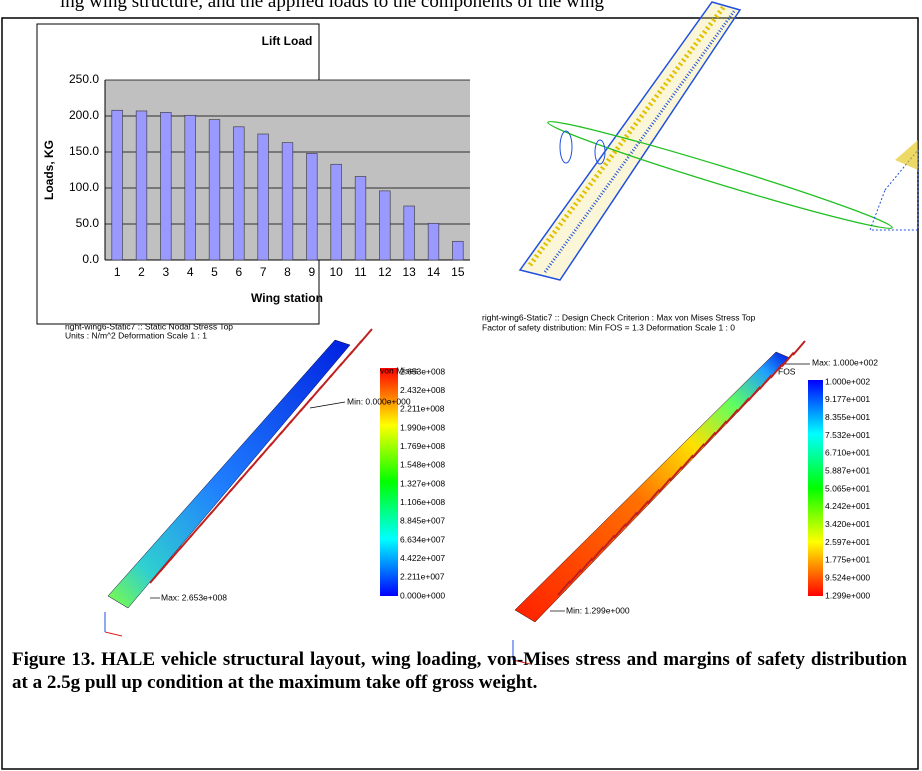 The image size is (922, 771). What do you see at coordinates (422, 539) in the screenshot?
I see `colorbar-label: 6.634e+007` at bounding box center [422, 539].